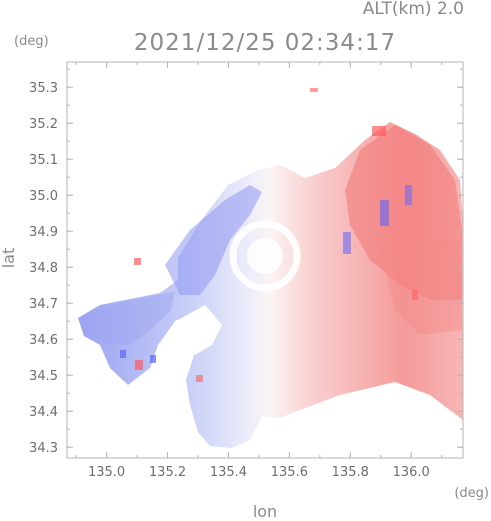 This screenshot has width=491, height=521. What do you see at coordinates (213, 240) in the screenshot?
I see `echo-approach-core` at bounding box center [213, 240].